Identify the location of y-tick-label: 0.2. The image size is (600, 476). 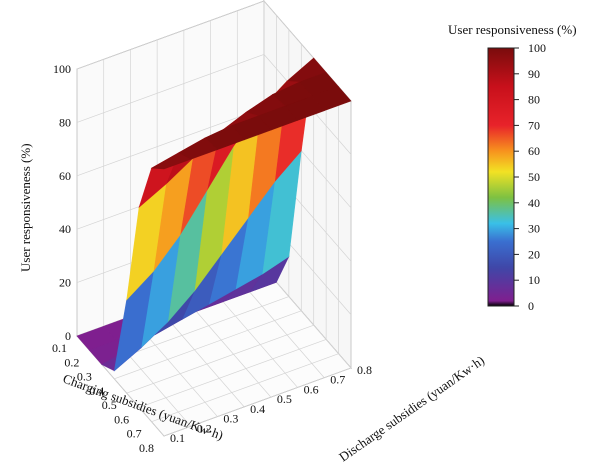
(204, 428).